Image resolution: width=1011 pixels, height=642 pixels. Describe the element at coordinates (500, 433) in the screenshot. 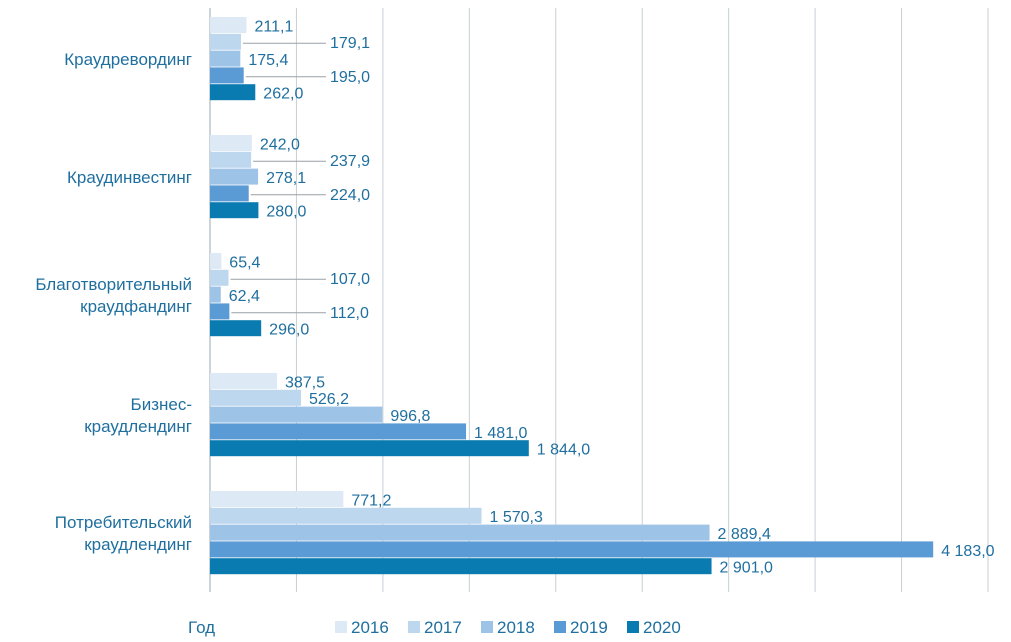

I see `data-label: 1 481,0` at that location.